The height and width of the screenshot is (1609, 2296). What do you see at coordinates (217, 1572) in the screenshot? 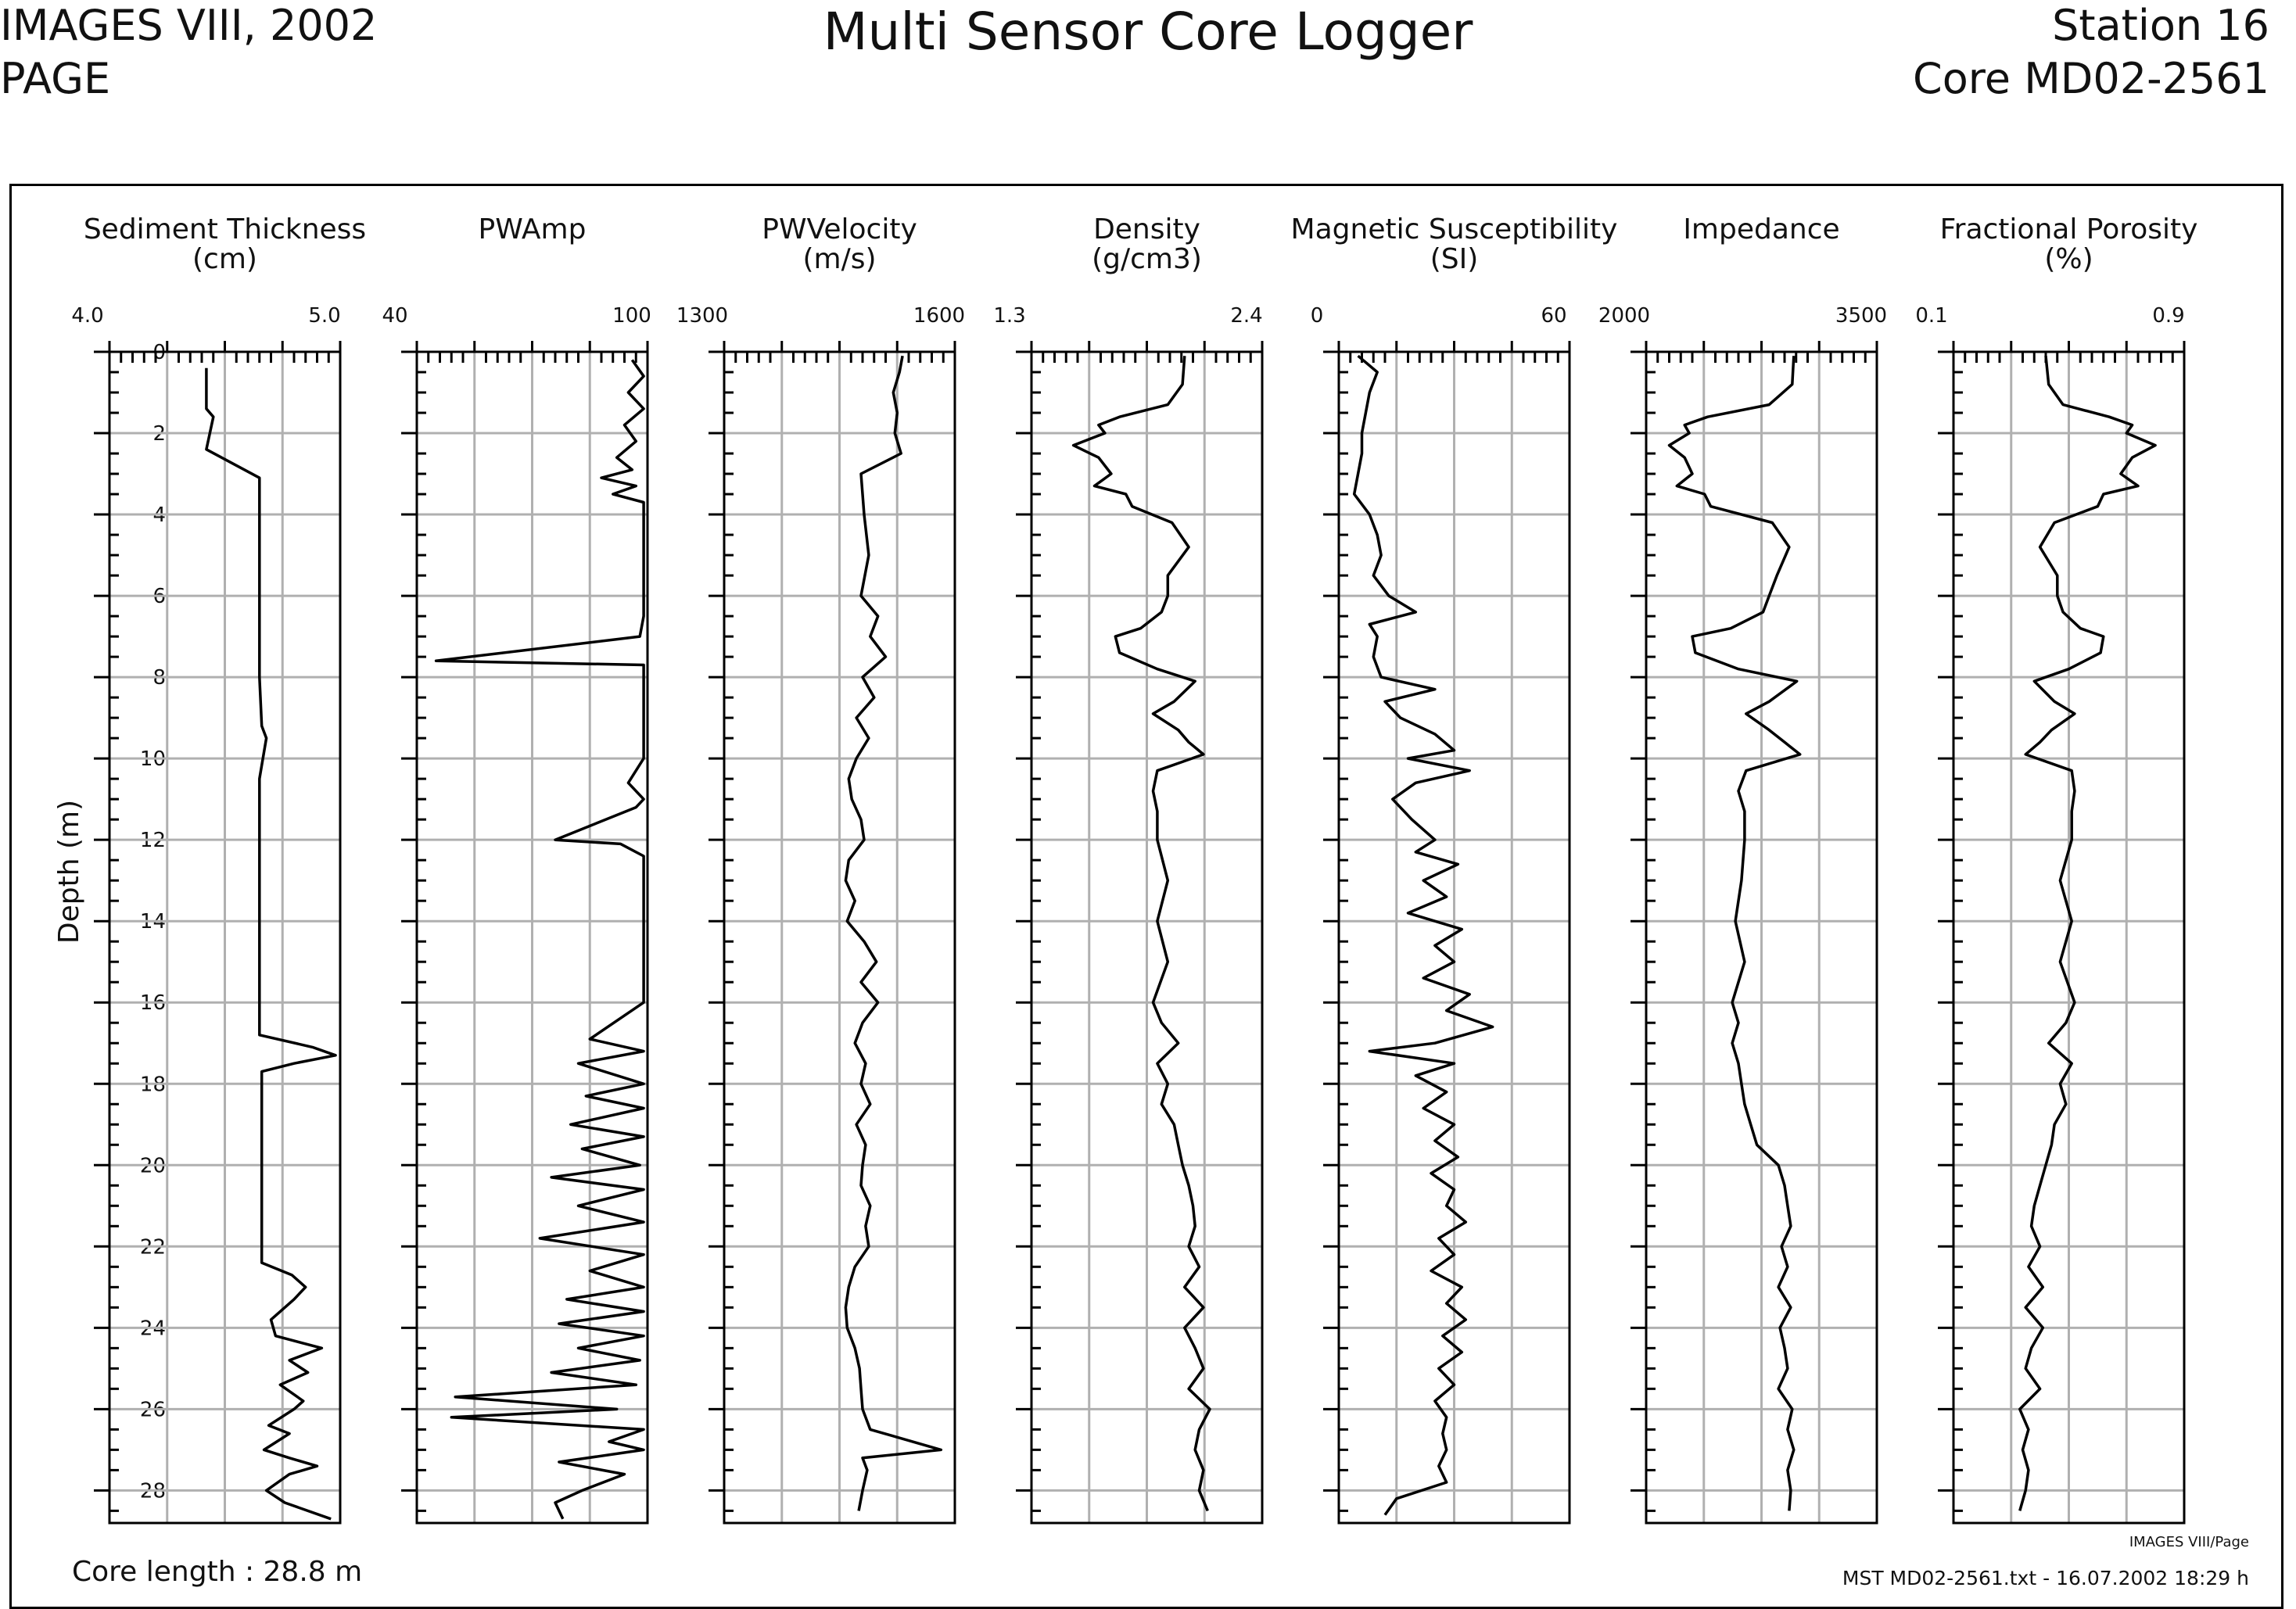
I see `core-length-label: Core length : 28.8 m` at bounding box center [217, 1572].